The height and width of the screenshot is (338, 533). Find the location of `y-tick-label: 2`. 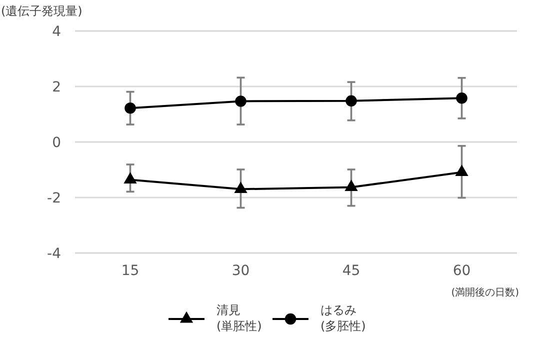

y-tick-label: 2 is located at coordinates (56, 87).